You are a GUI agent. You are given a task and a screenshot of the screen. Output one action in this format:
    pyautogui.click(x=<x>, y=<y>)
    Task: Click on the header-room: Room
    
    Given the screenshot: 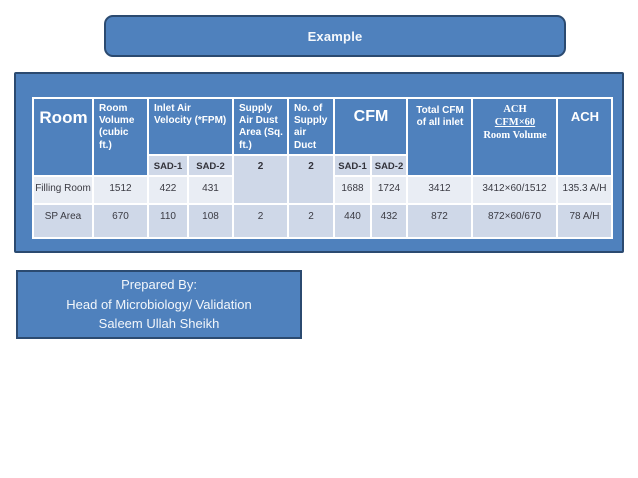 What is the action you would take?
    pyautogui.click(x=63, y=137)
    